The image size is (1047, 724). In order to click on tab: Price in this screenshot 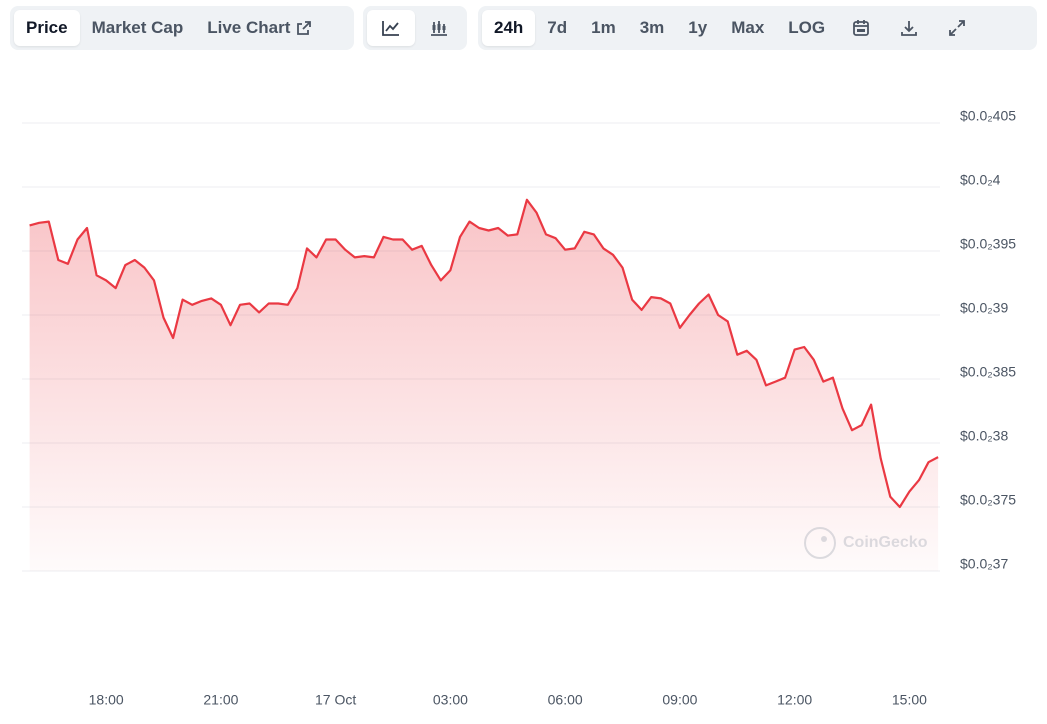, I will do `click(47, 28)`.